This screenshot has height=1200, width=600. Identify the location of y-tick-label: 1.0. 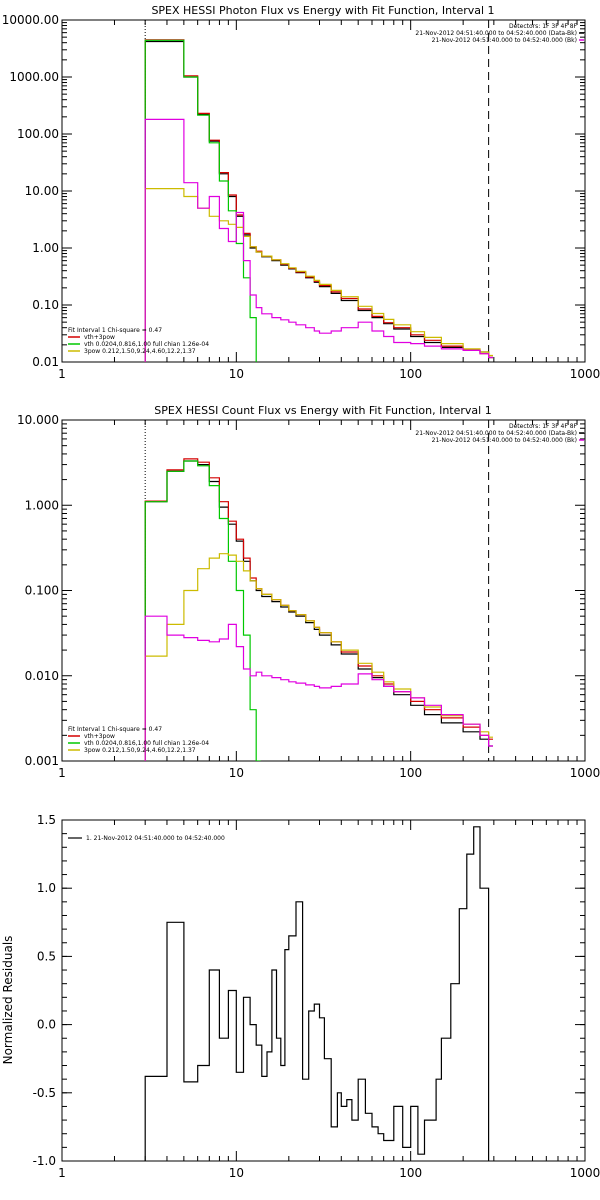
(46, 888).